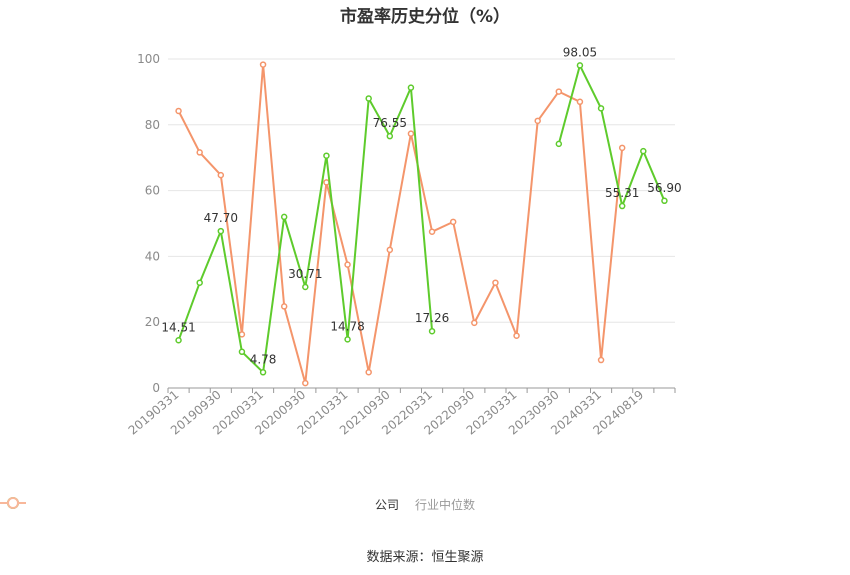 Image resolution: width=850 pixels, height=575 pixels. Describe the element at coordinates (347, 326) in the screenshot. I see `data-label: 14.78` at that location.